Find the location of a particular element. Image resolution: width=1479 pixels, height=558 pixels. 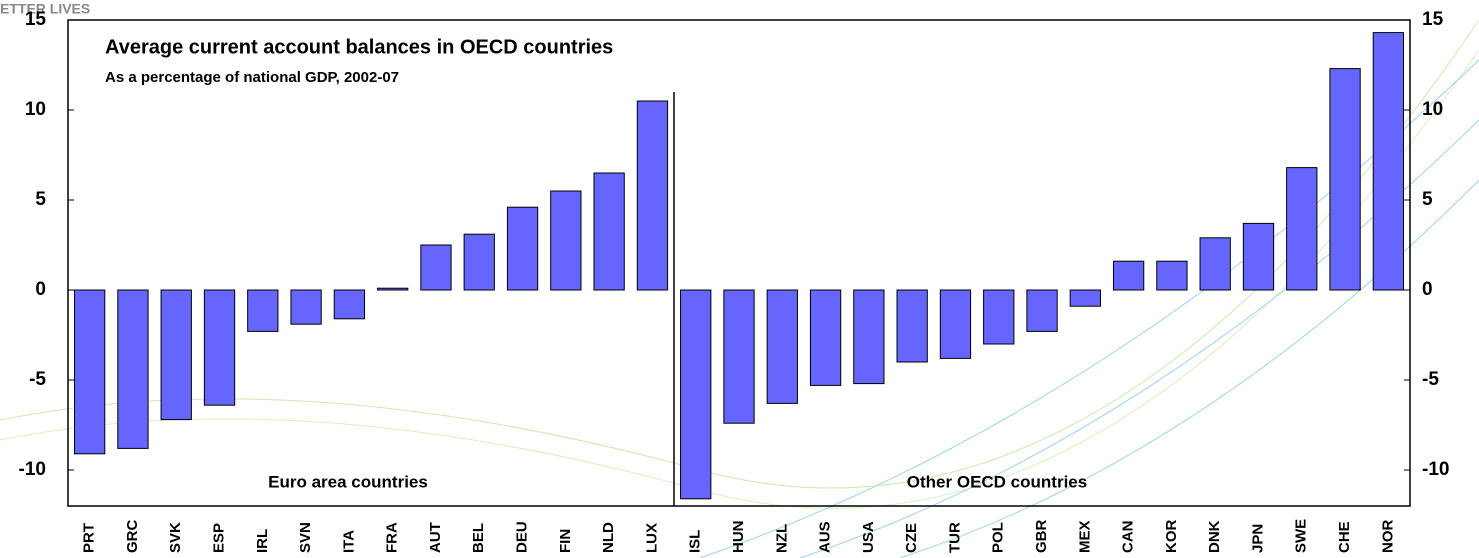

x-tick-label: TUR is located at coordinates (954, 537).